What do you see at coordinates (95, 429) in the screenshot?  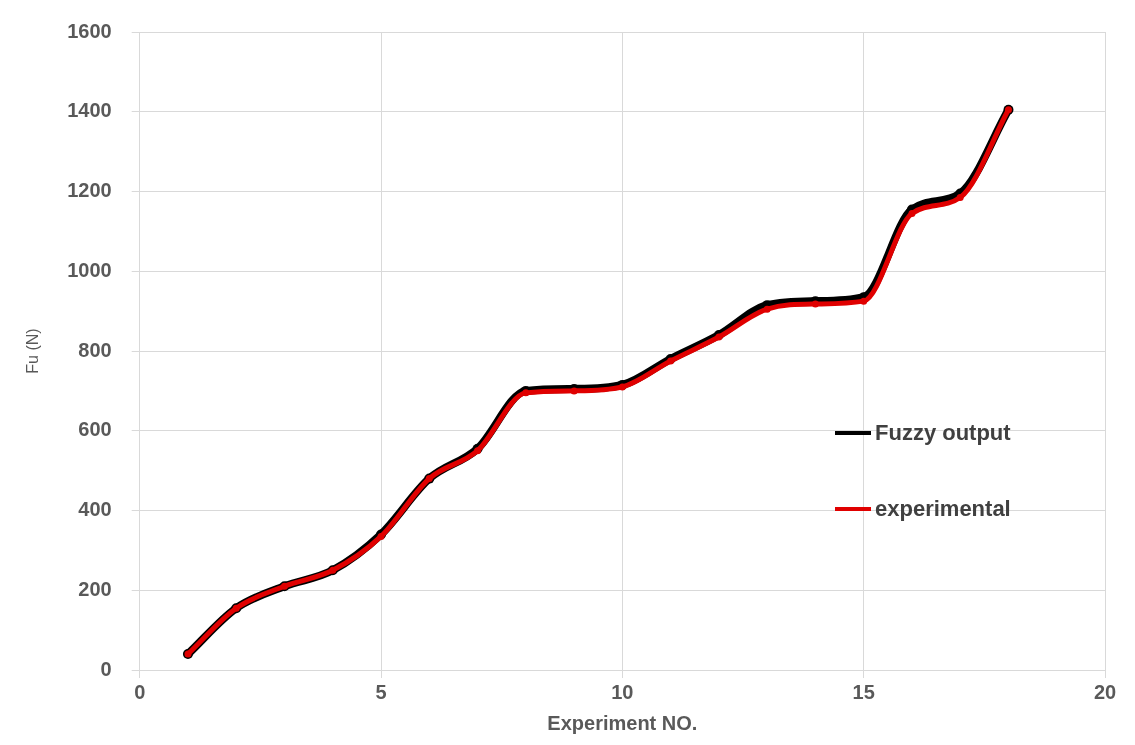 I see `y-tick-label: 600` at bounding box center [95, 429].